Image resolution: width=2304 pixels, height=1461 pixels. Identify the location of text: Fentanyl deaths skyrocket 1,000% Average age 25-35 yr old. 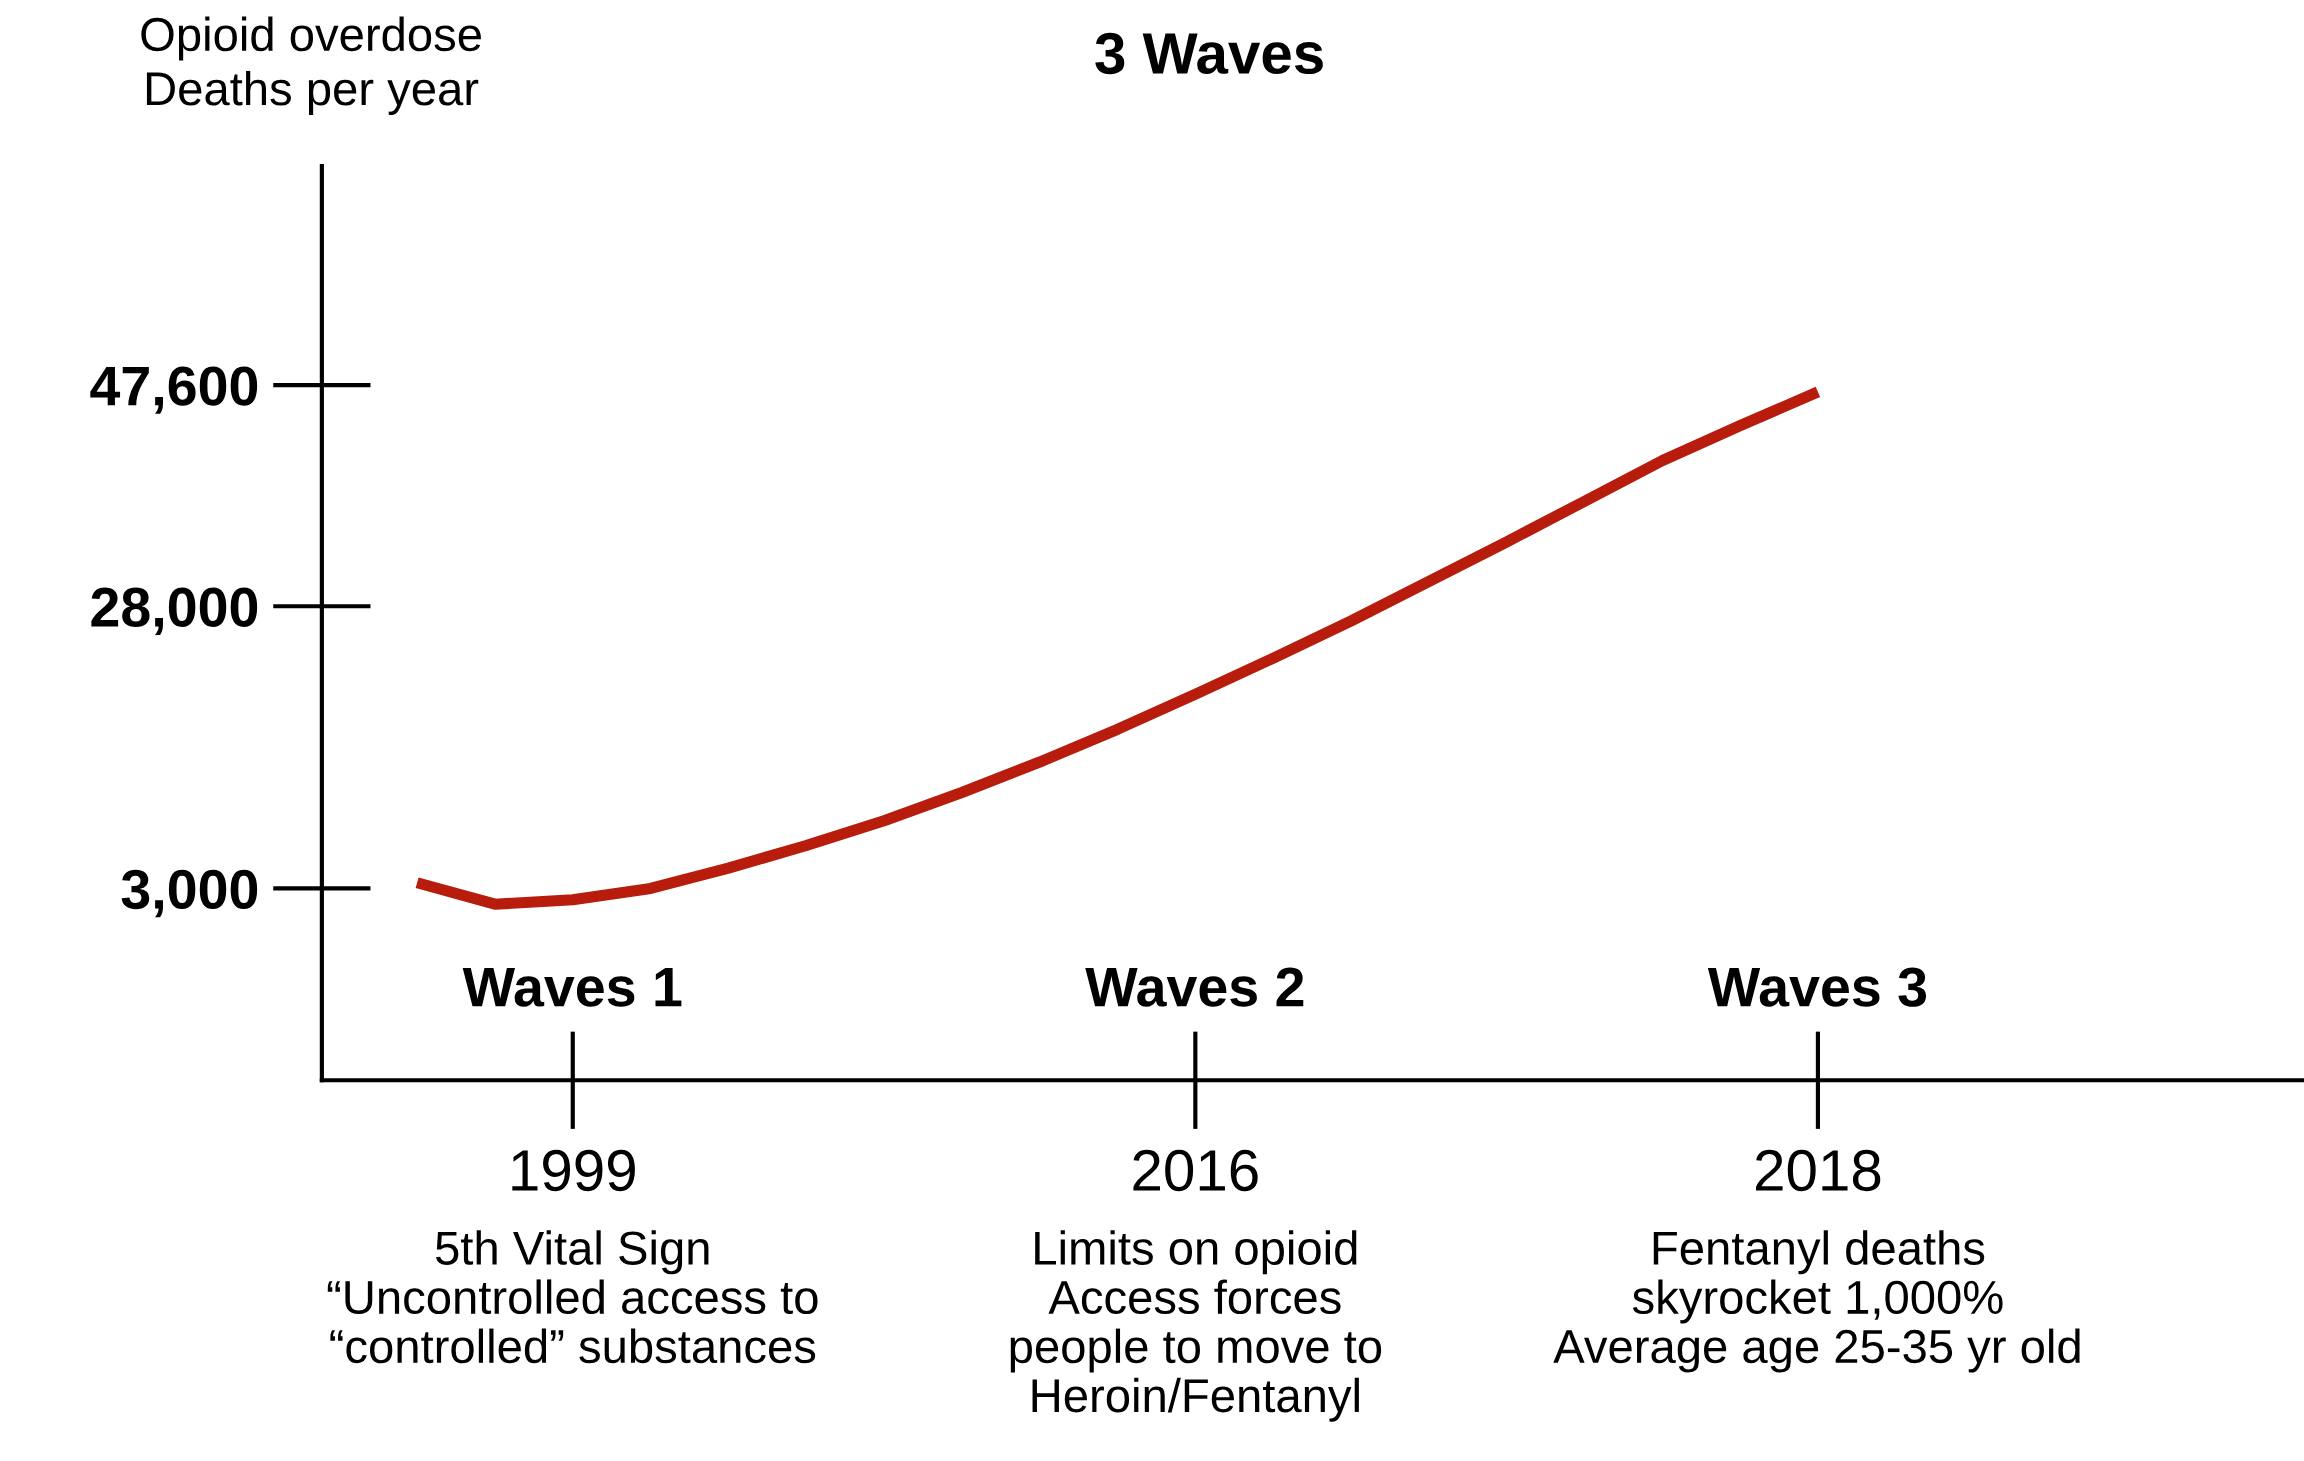
(1816, 1301).